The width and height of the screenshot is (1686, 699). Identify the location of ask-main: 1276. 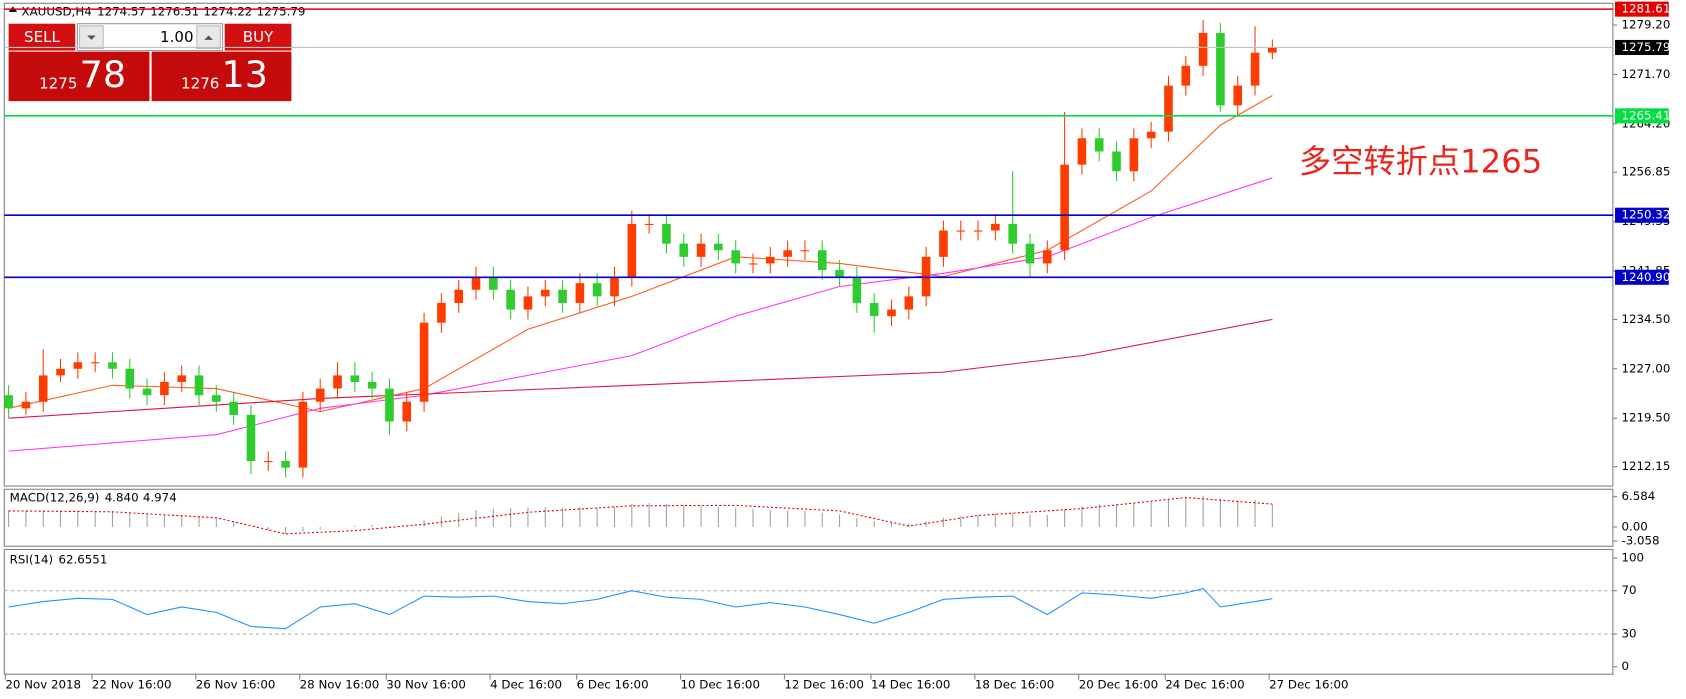
(200, 83).